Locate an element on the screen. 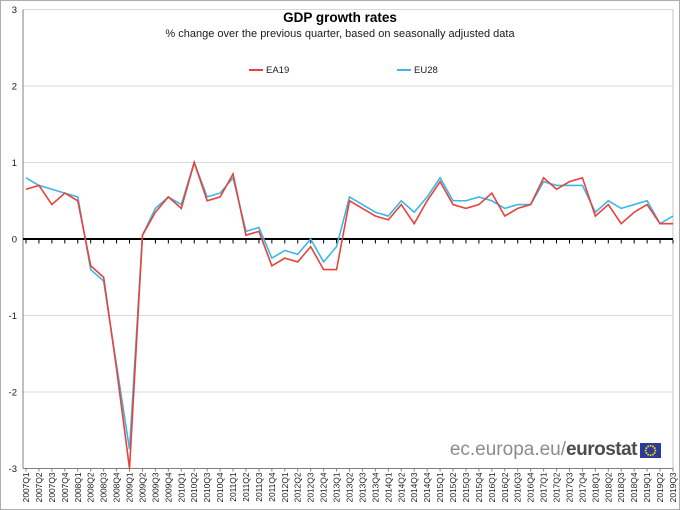 This screenshot has width=680, height=510. eurostat-logo: ec.europa.eu/eurostat is located at coordinates (555, 450).